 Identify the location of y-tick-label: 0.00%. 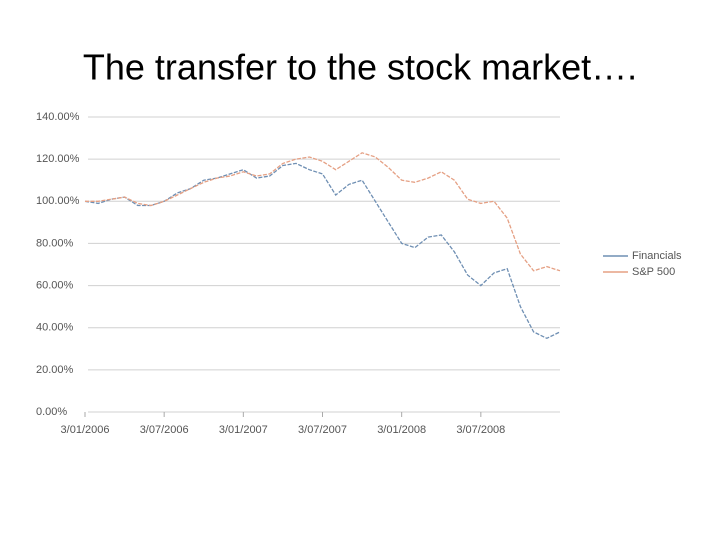
(51, 412).